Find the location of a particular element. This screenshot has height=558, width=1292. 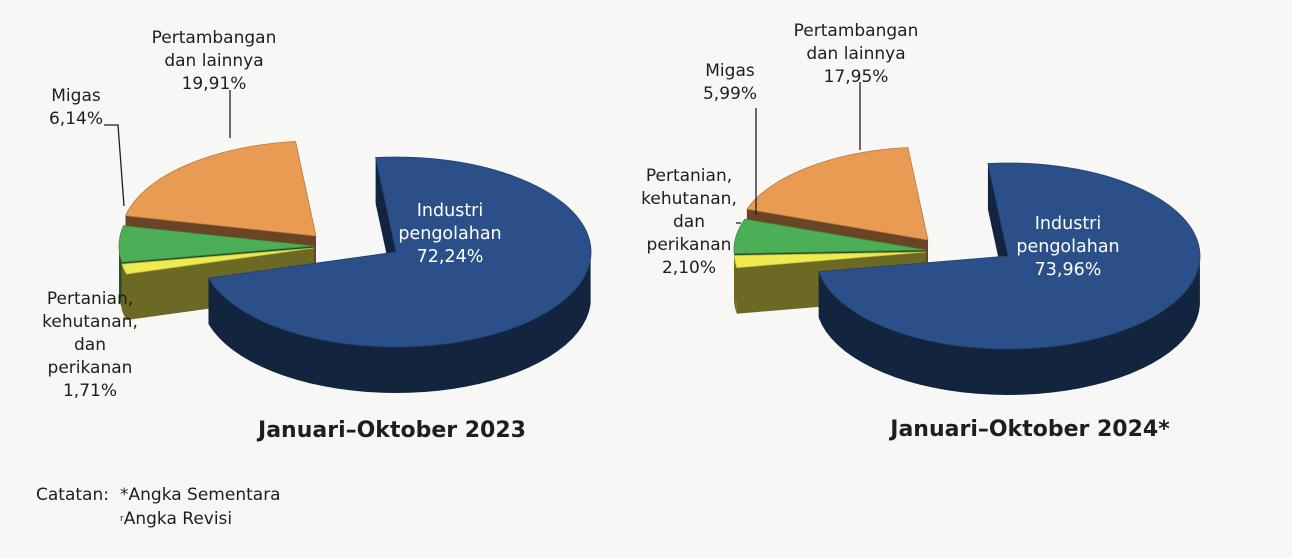

chart-title-2024: Januari–Oktober 2024* is located at coordinates (1030, 429).